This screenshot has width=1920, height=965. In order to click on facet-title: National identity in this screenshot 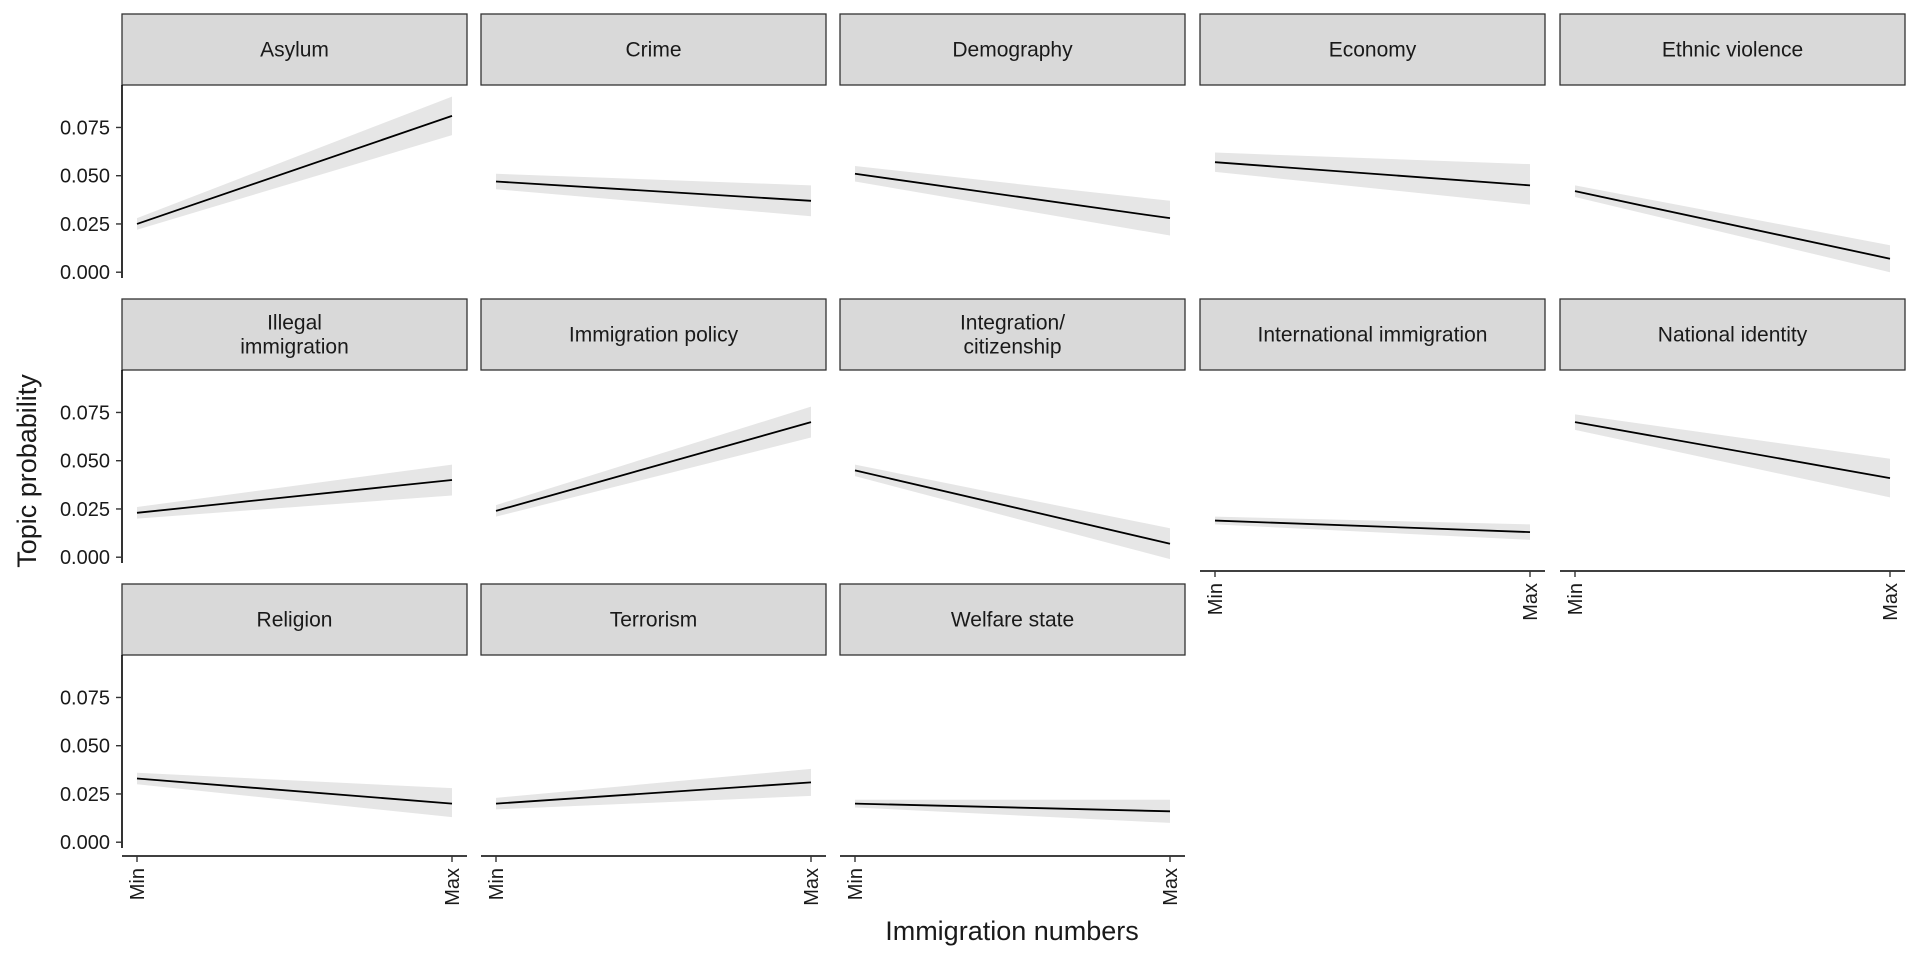, I will do `click(1733, 335)`.